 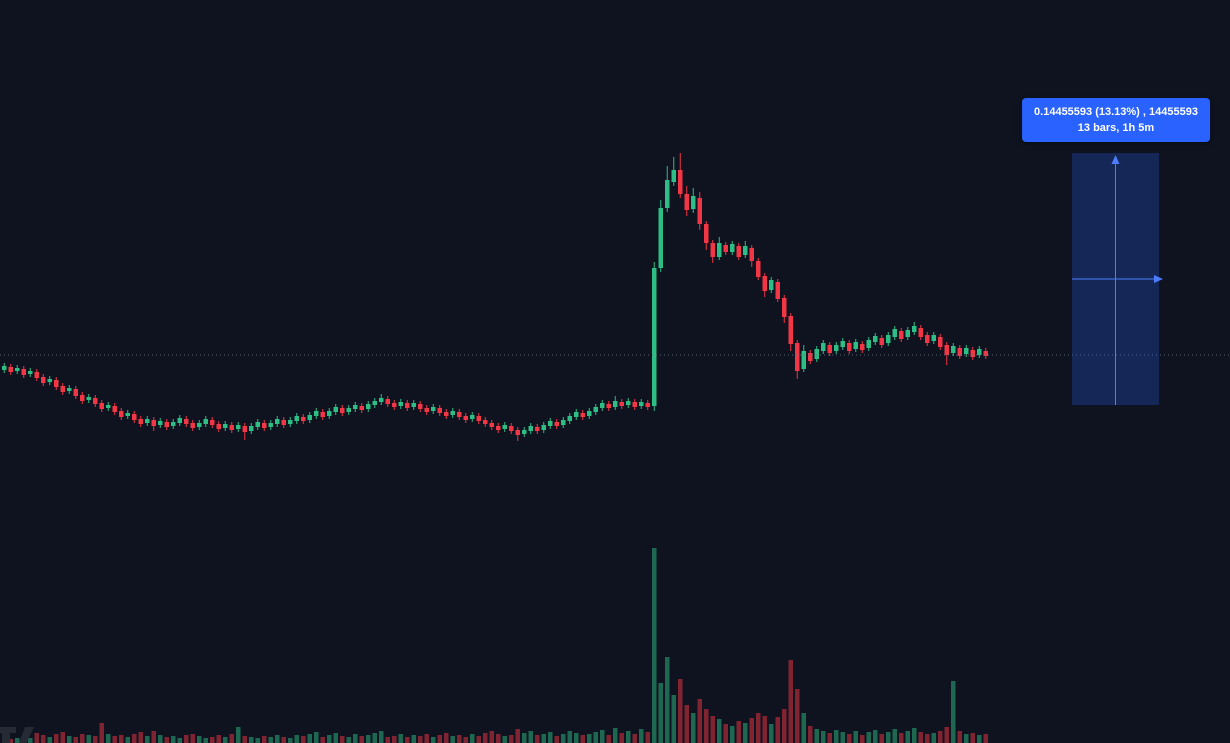 I want to click on measure-tooltip-change: 0.14455593 (13.13%) , 14455593, so click(x=1116, y=112).